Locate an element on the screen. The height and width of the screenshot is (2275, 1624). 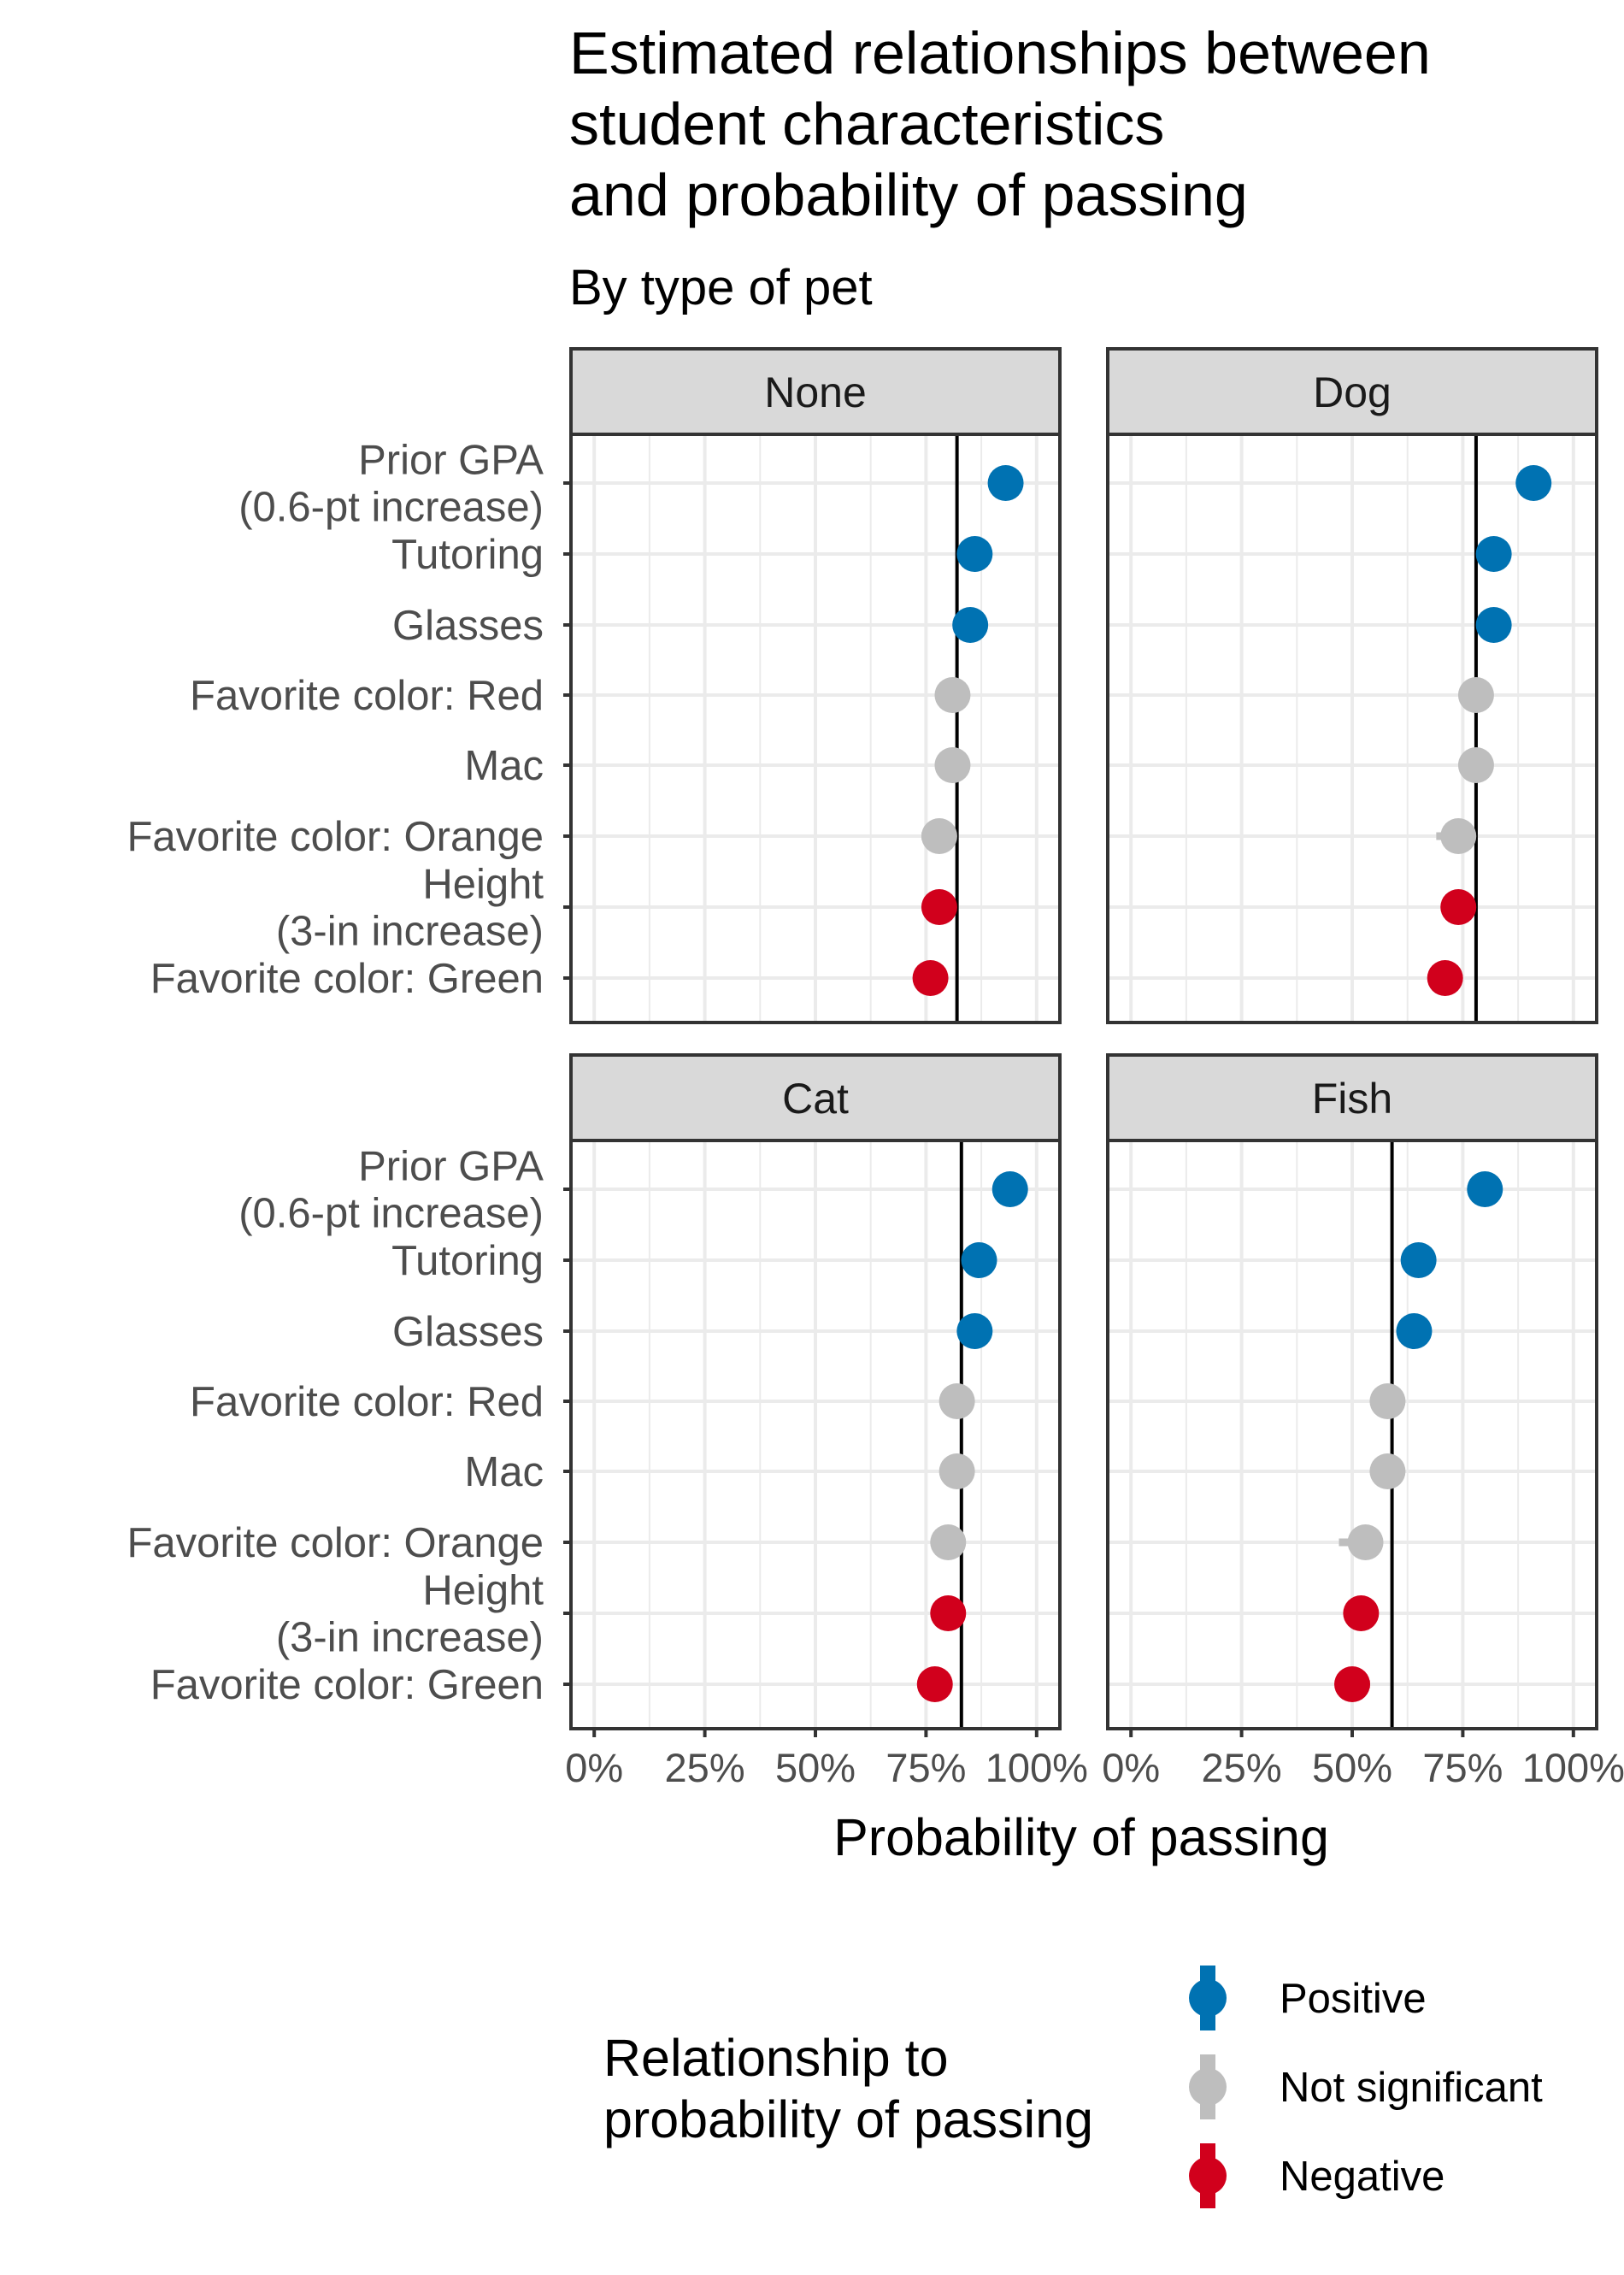
legend-item-label: Negative is located at coordinates (1362, 2177).